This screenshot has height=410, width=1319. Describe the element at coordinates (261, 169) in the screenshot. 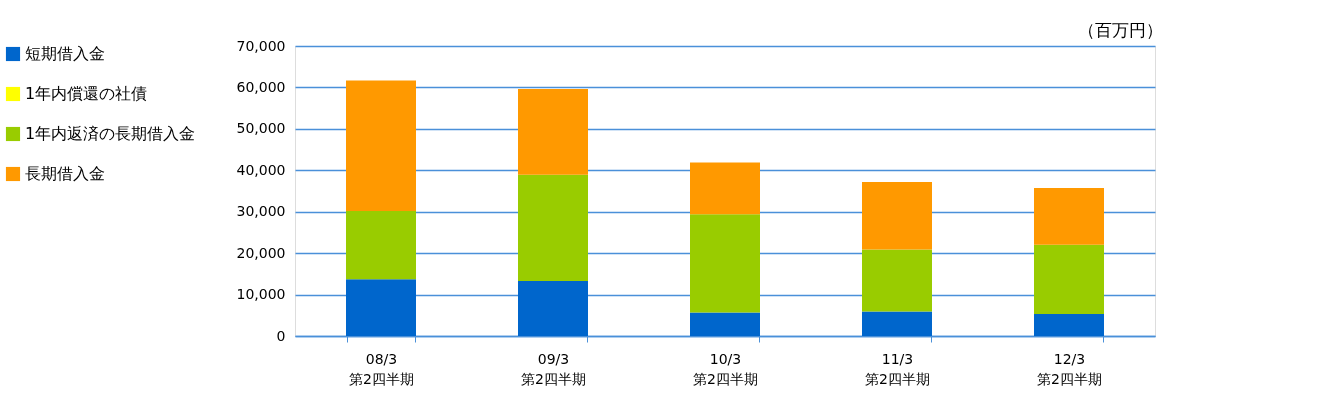

I see `y-tick-label: 40,000` at that location.